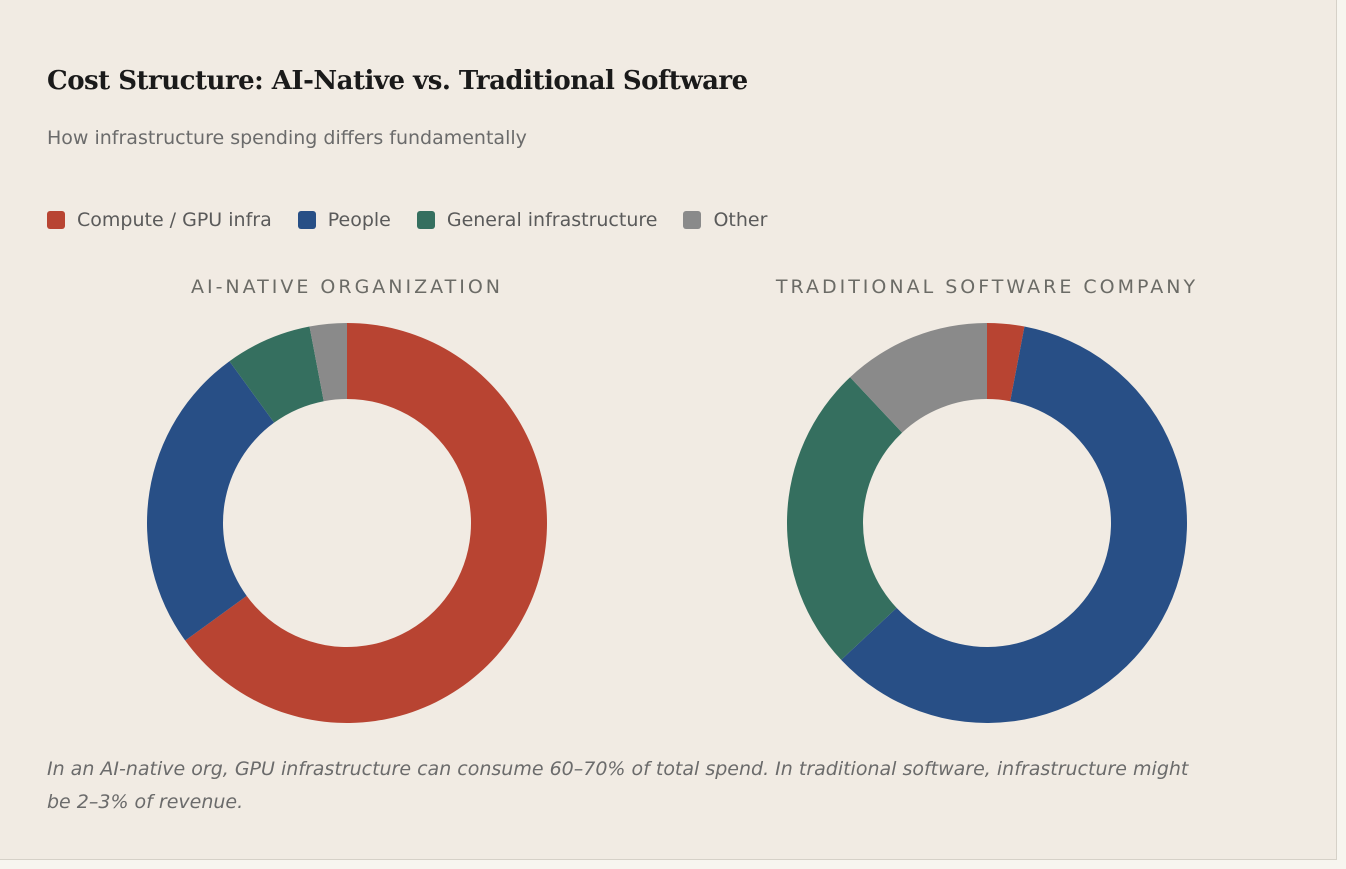 The height and width of the screenshot is (869, 1346). I want to click on donut-title-ai-native: AI-NATIVE ORGANIZATION, so click(347, 287).